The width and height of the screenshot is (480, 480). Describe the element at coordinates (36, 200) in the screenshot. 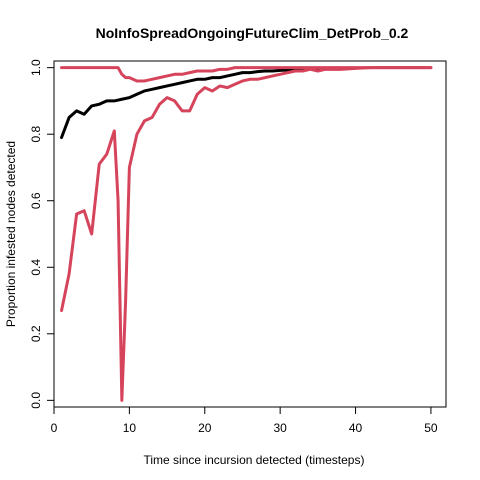

I see `y-tick-label: 0.6` at that location.